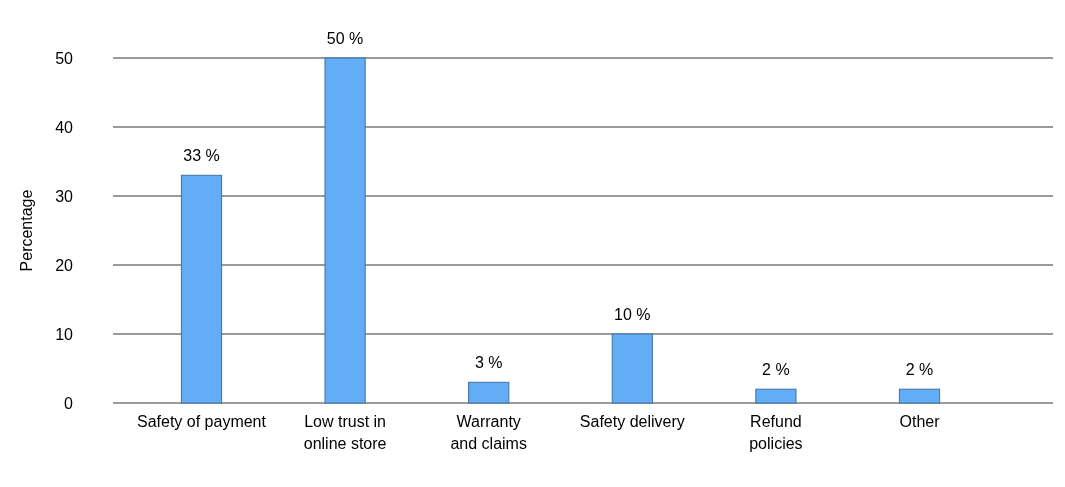  Describe the element at coordinates (345, 38) in the screenshot. I see `data-label: 50 %` at that location.